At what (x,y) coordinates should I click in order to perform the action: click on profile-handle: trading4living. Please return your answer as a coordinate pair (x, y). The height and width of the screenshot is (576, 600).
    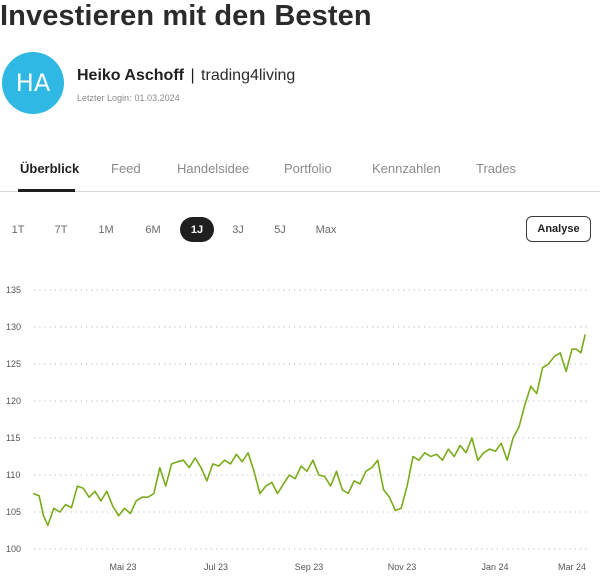
    Looking at the image, I should click on (248, 75).